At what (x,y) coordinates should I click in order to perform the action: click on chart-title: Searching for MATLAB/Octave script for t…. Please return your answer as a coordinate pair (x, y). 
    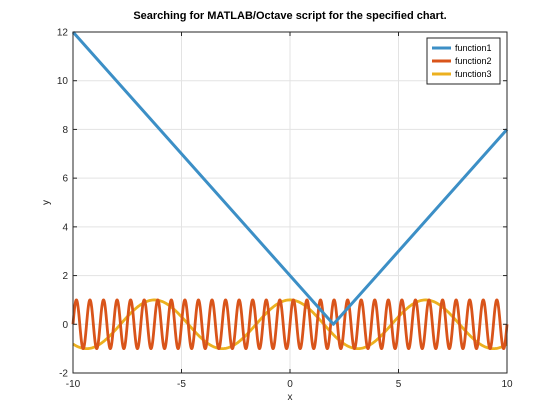
    Looking at the image, I should click on (289, 16).